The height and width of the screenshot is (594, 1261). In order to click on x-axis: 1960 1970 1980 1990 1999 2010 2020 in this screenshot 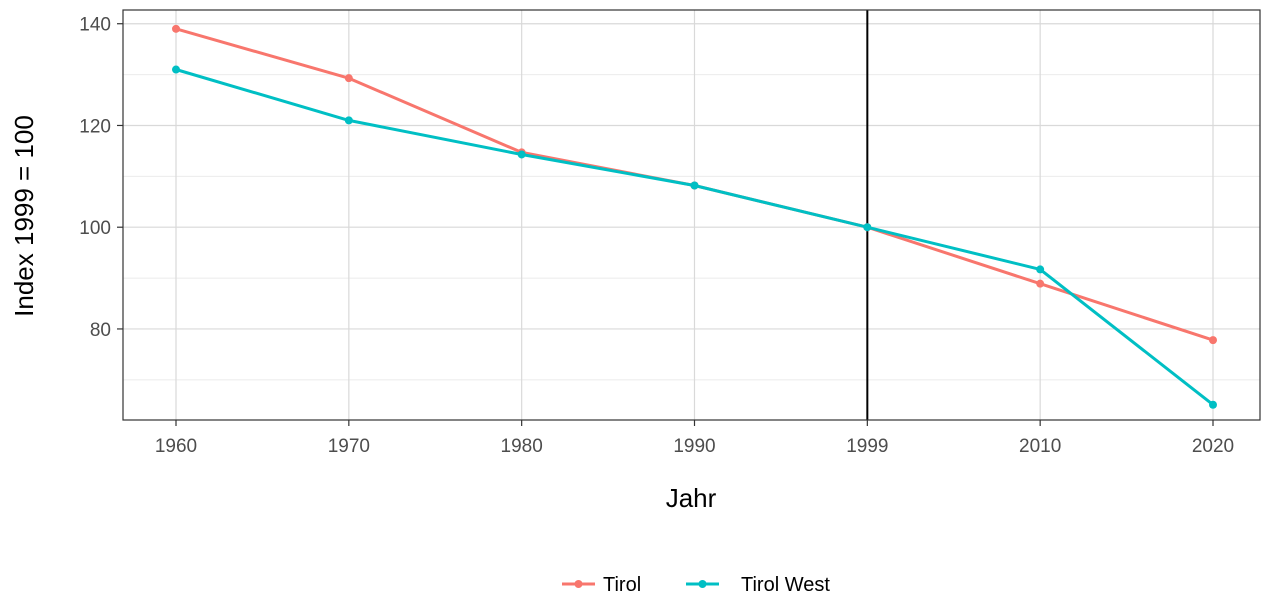, I will do `click(694, 438)`.